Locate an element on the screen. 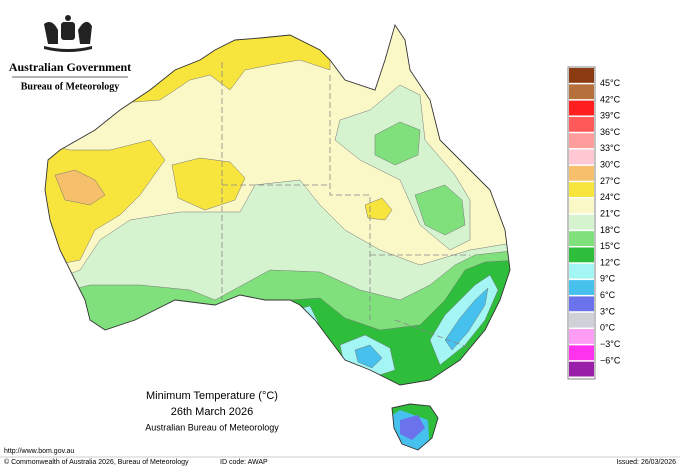  region-15-se-qld is located at coordinates (440, 210).